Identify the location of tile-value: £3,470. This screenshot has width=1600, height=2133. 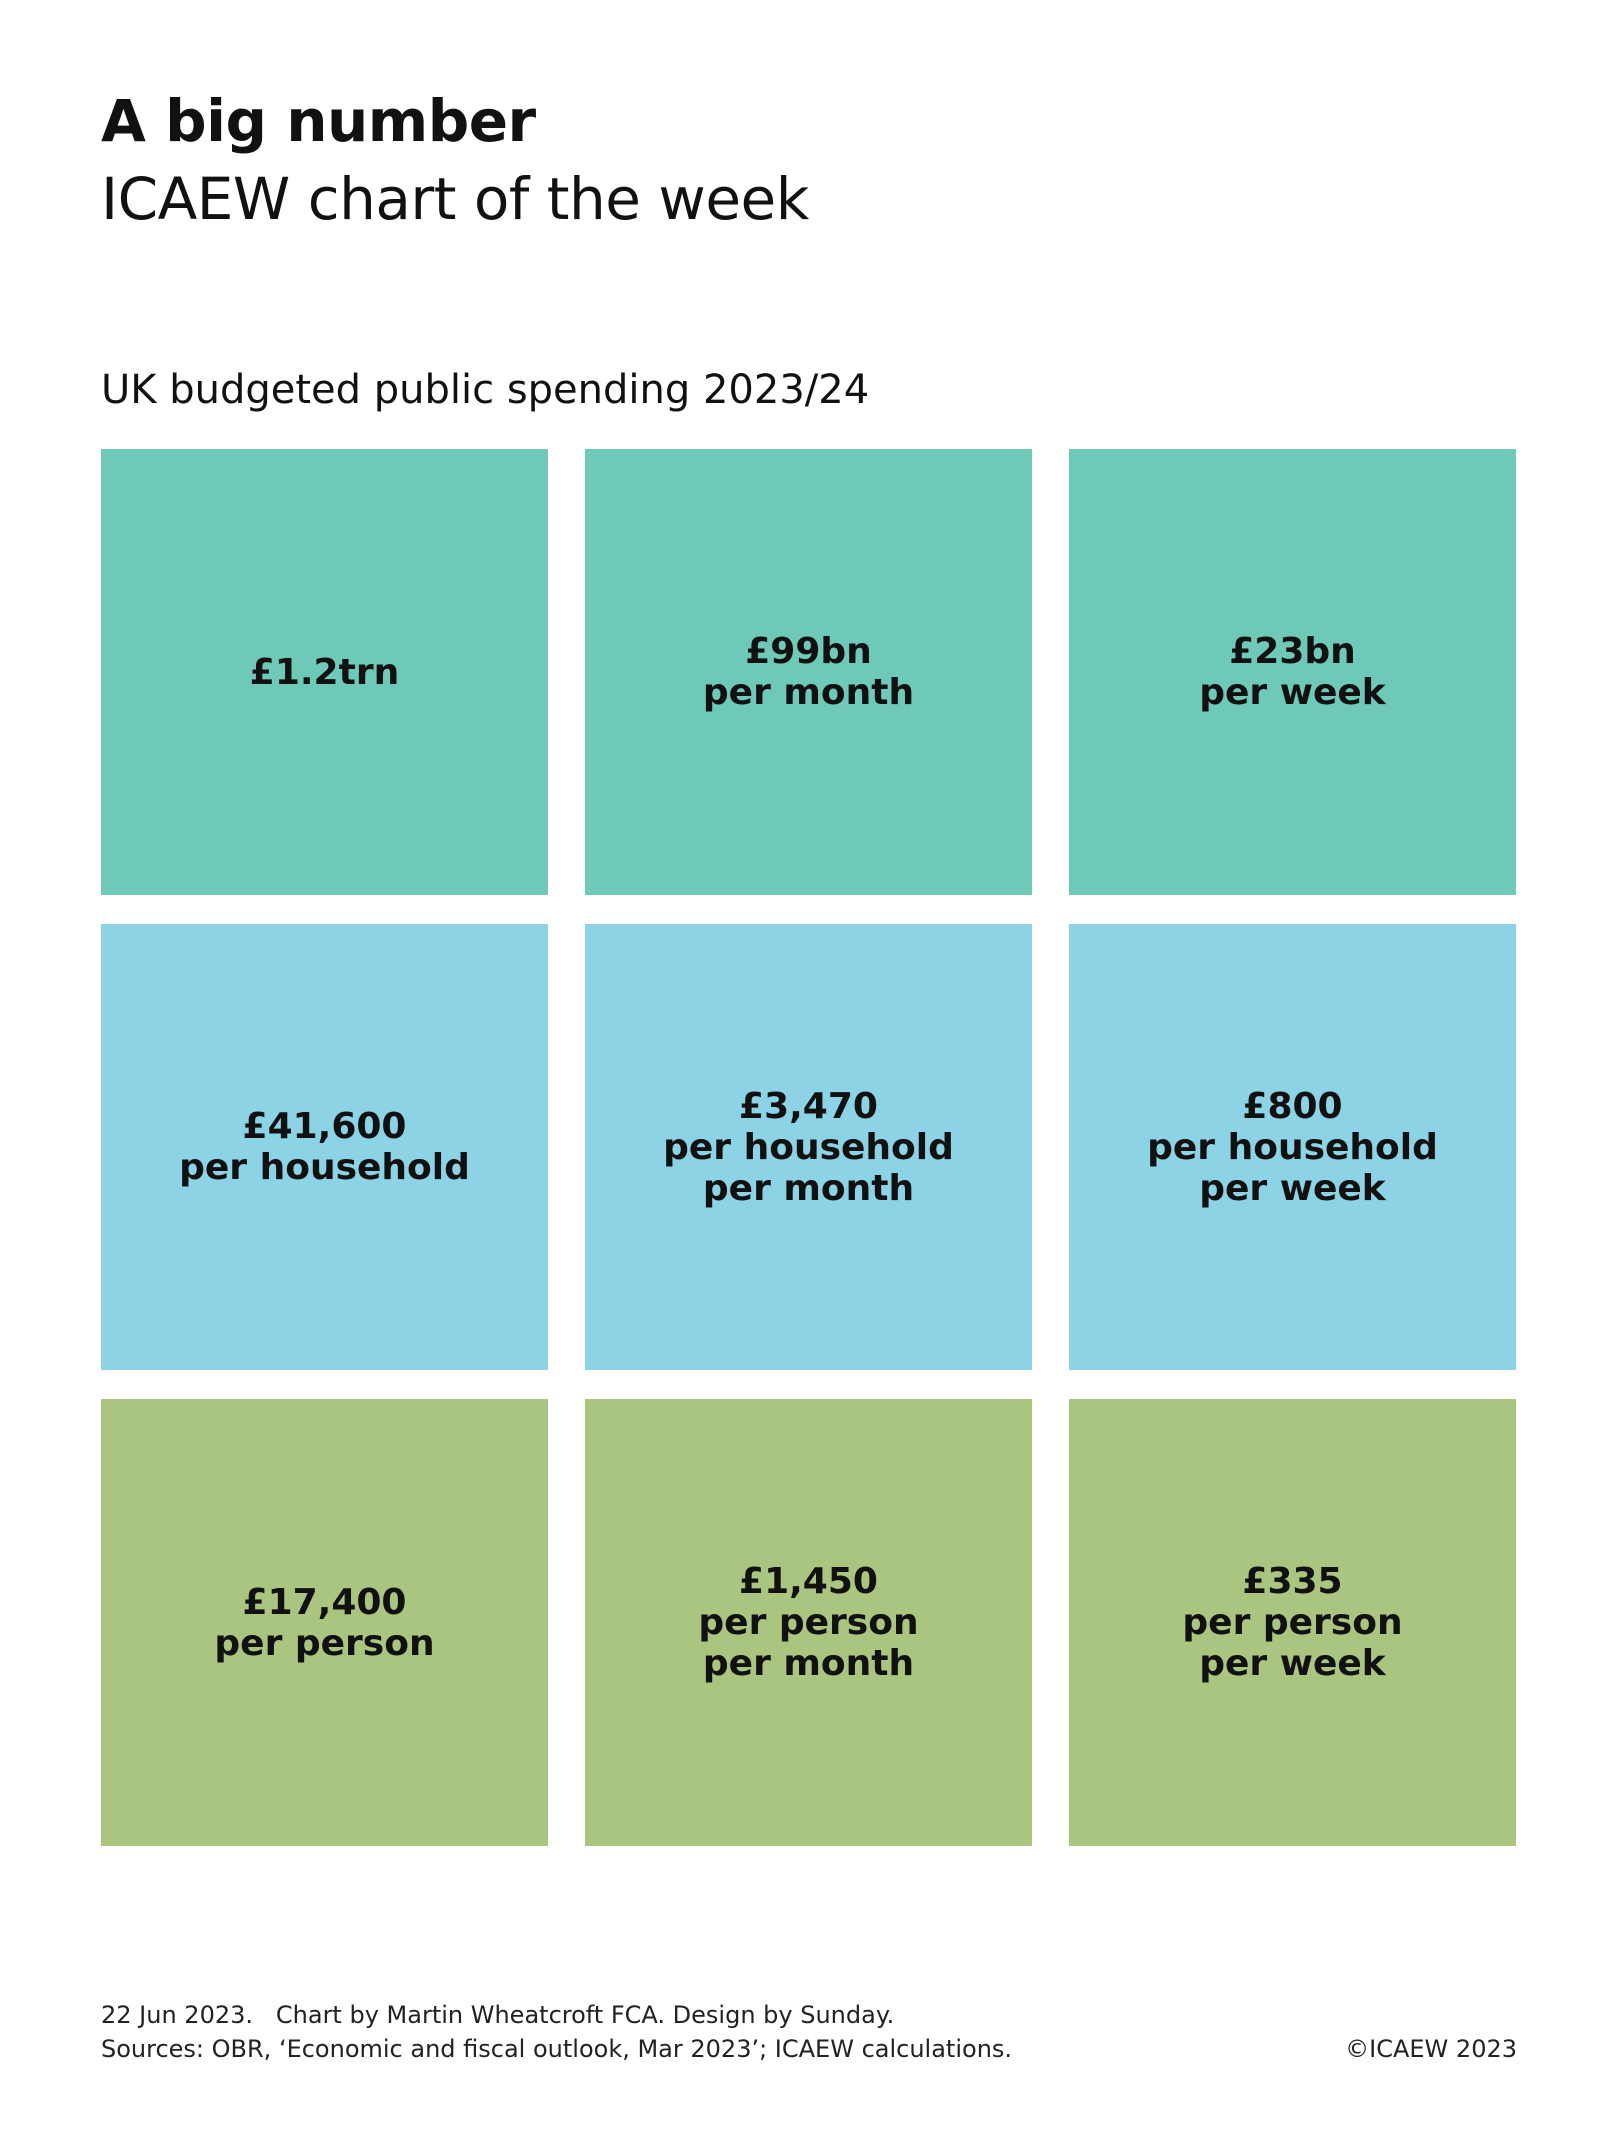
(808, 1106).